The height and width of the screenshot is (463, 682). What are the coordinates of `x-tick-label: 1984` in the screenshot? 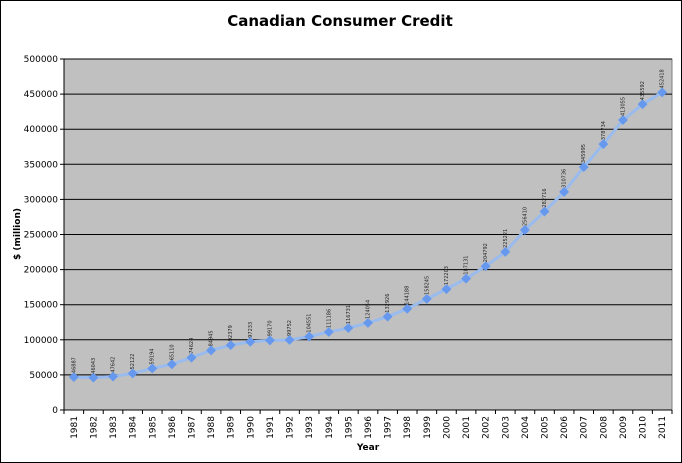 It's located at (134, 427).